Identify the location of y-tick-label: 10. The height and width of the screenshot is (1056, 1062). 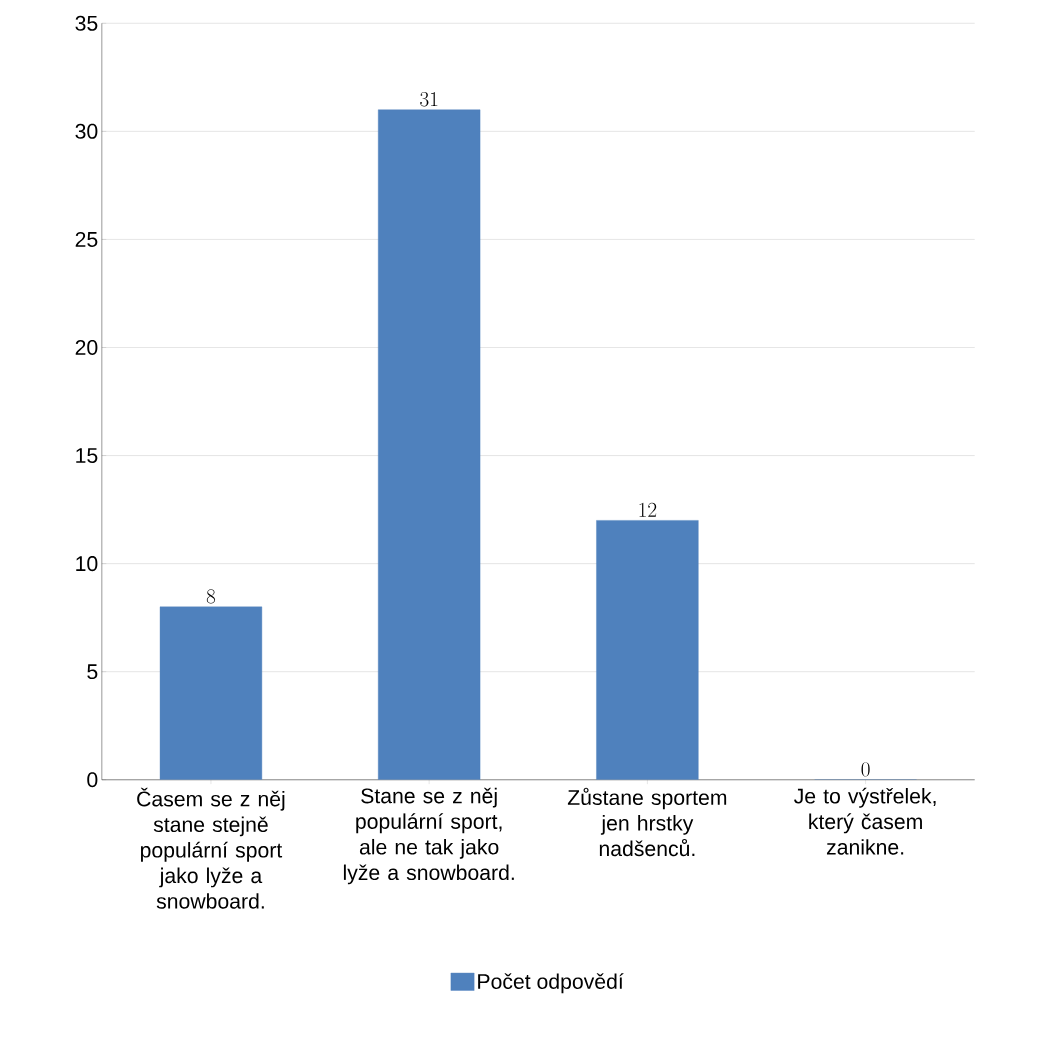
(87, 564).